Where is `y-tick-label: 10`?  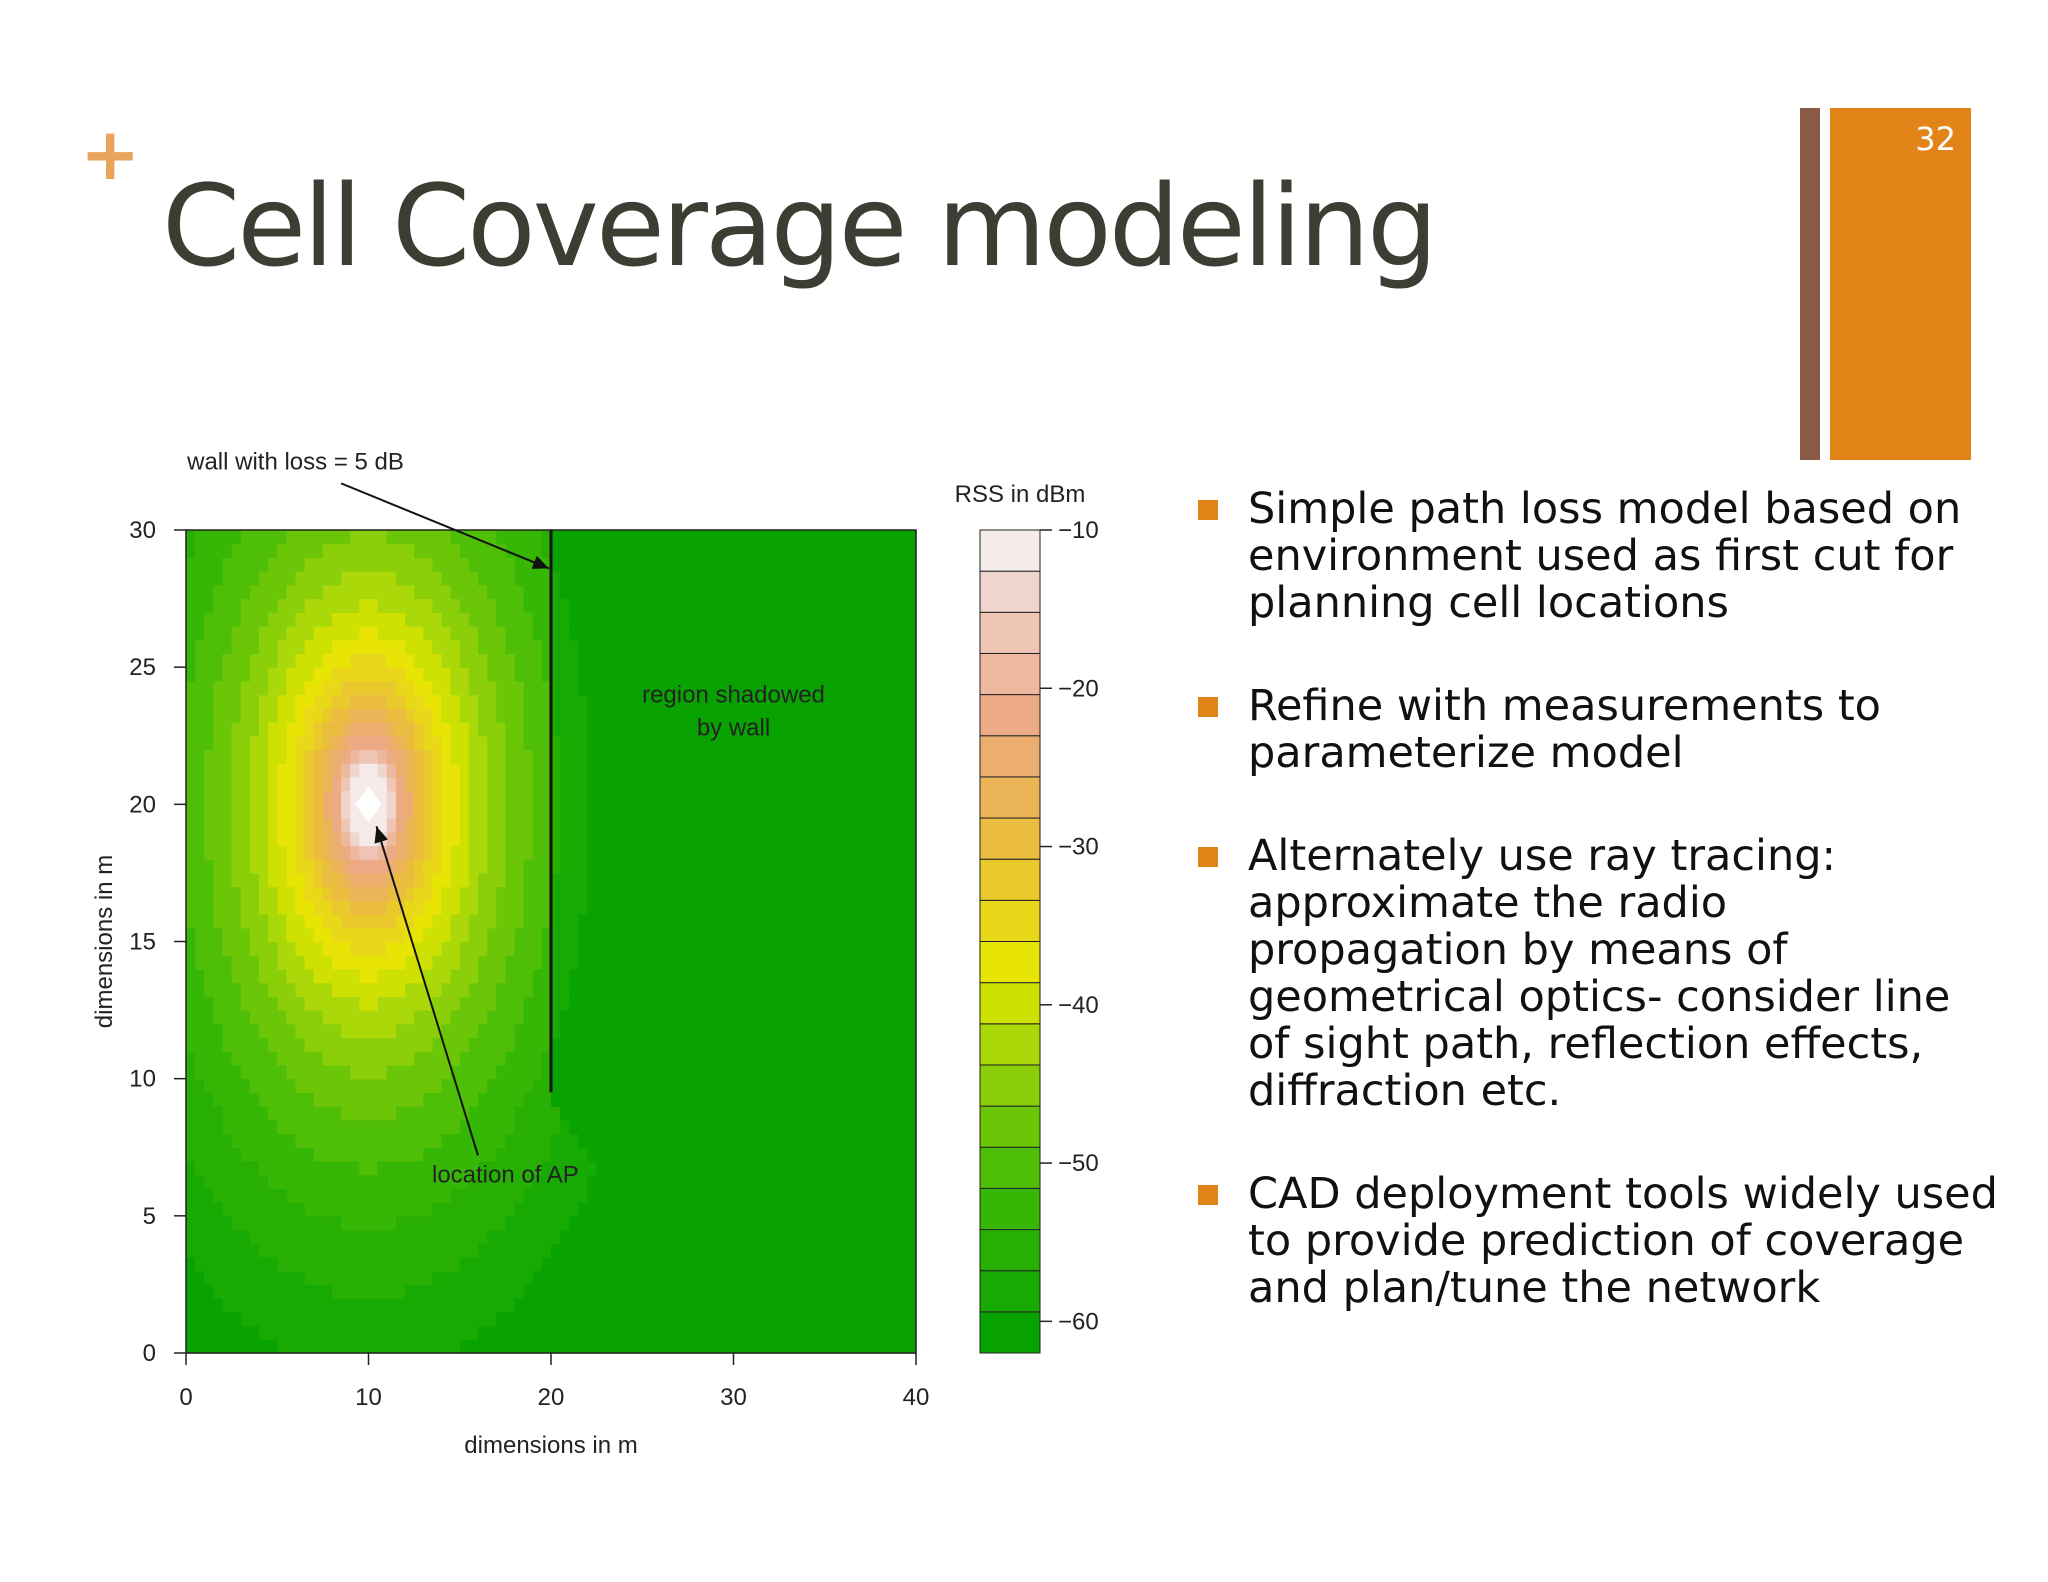 y-tick-label: 10 is located at coordinates (142, 1079).